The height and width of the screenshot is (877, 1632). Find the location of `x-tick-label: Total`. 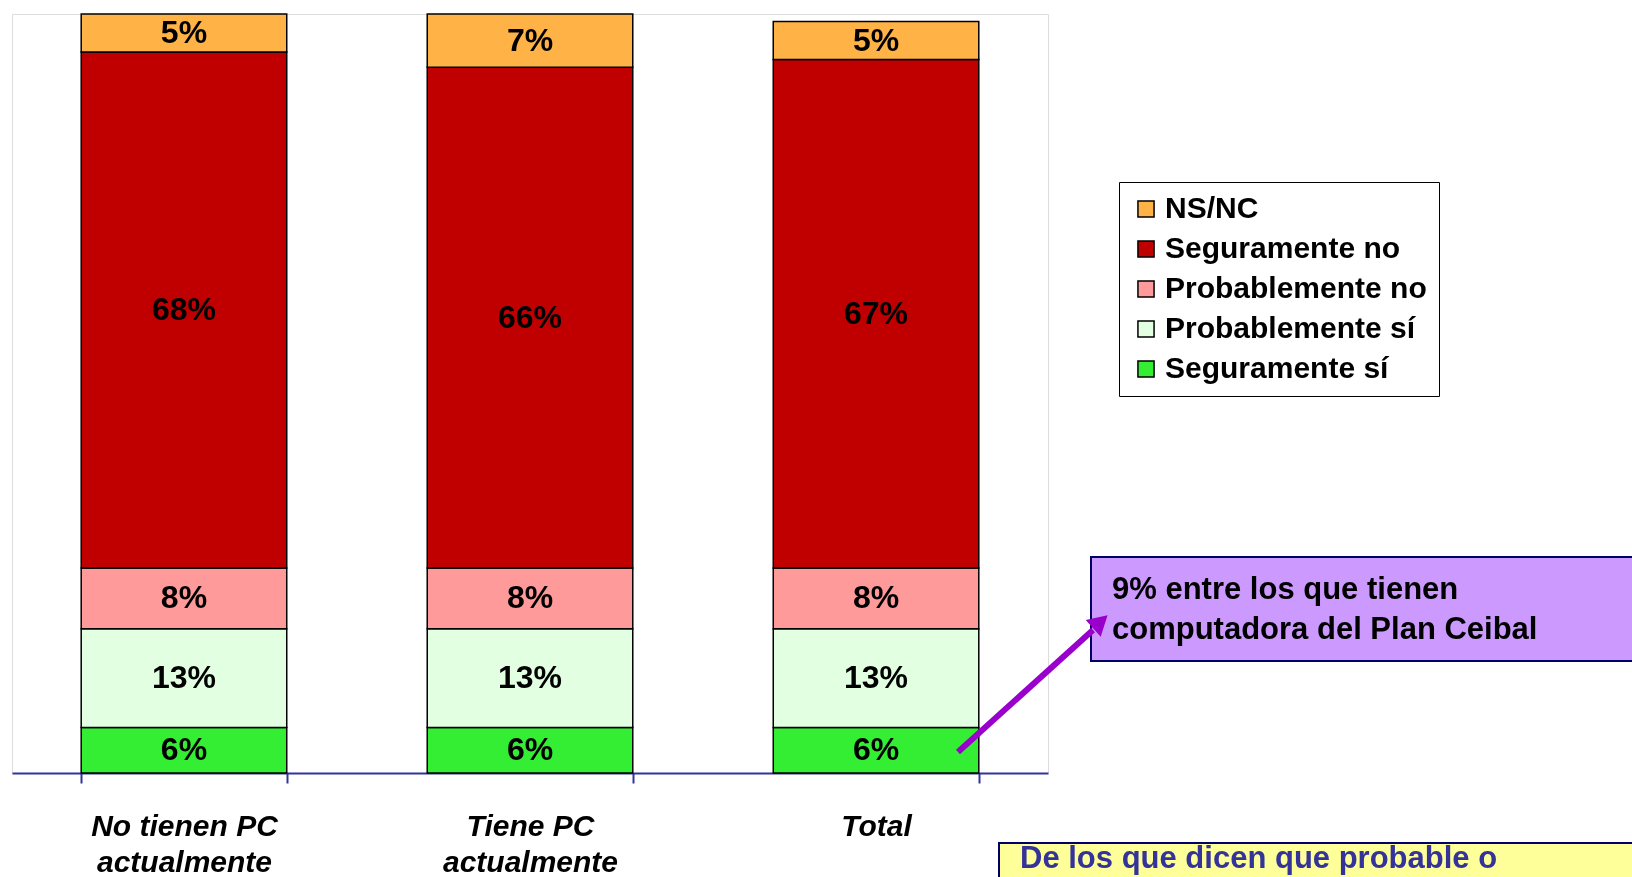

x-tick-label: Total is located at coordinates (877, 825).